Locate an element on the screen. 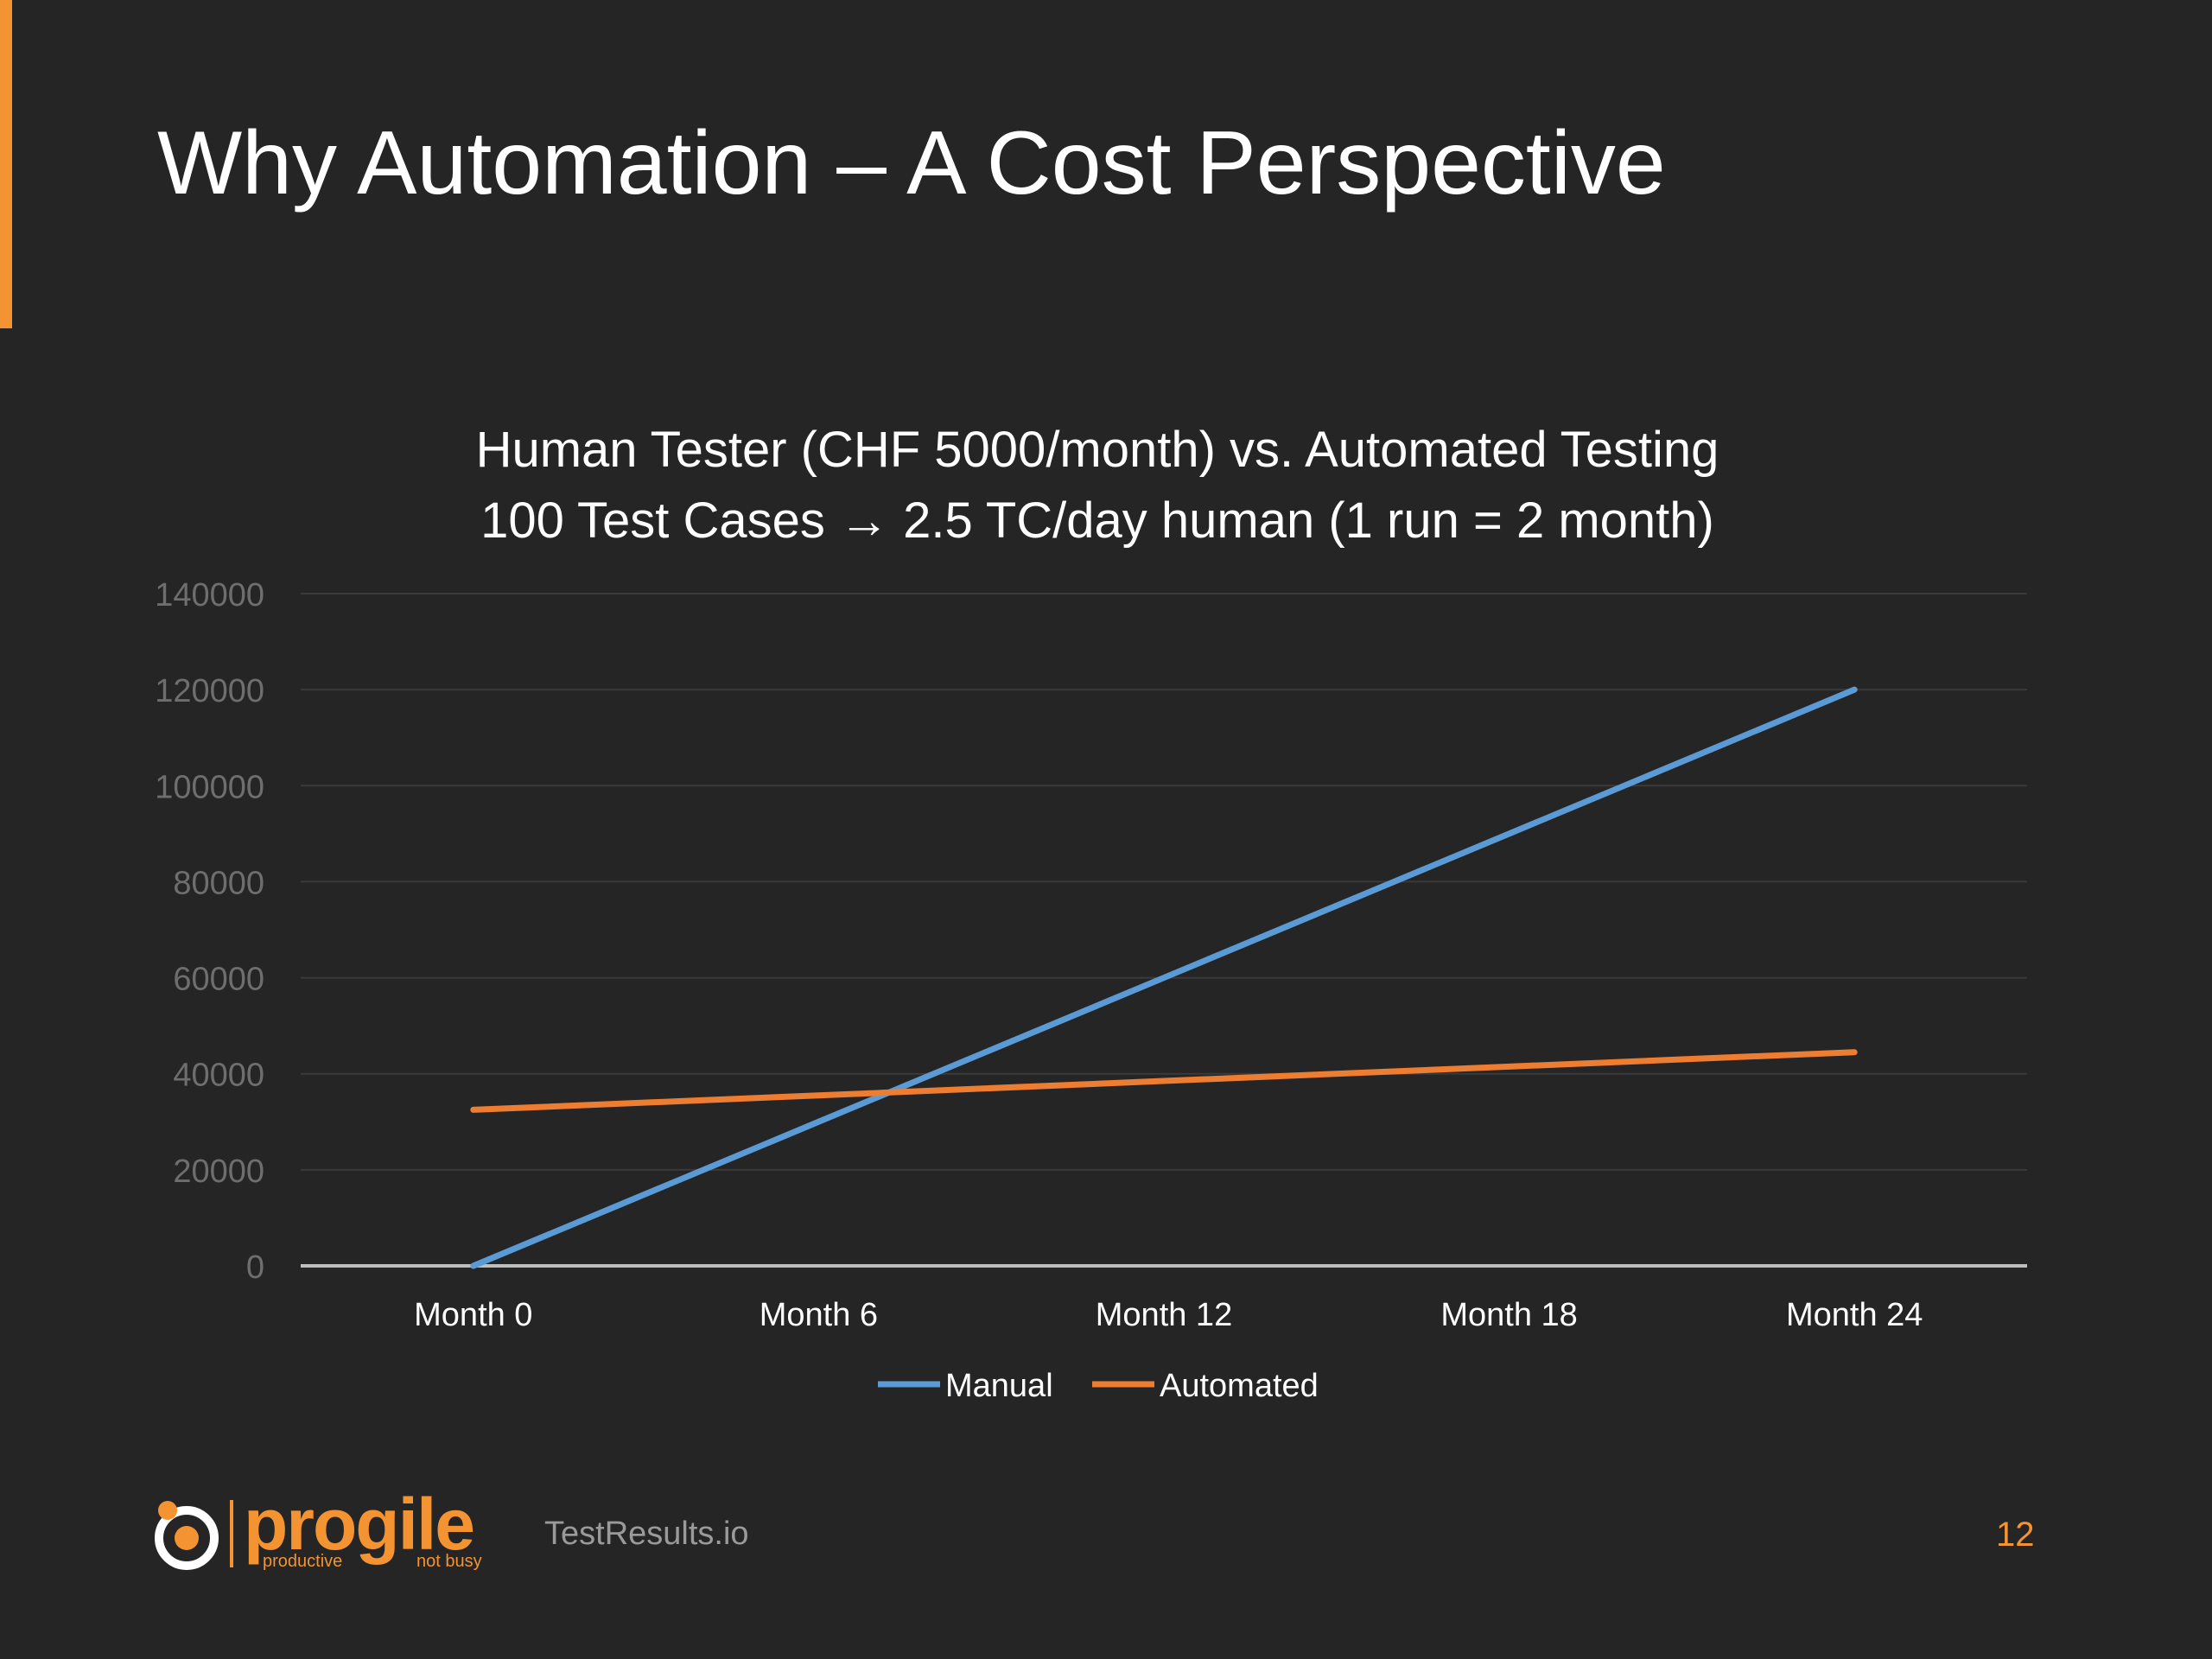 The width and height of the screenshot is (2212, 1659). legend-label-automated: Automated is located at coordinates (1239, 1386).